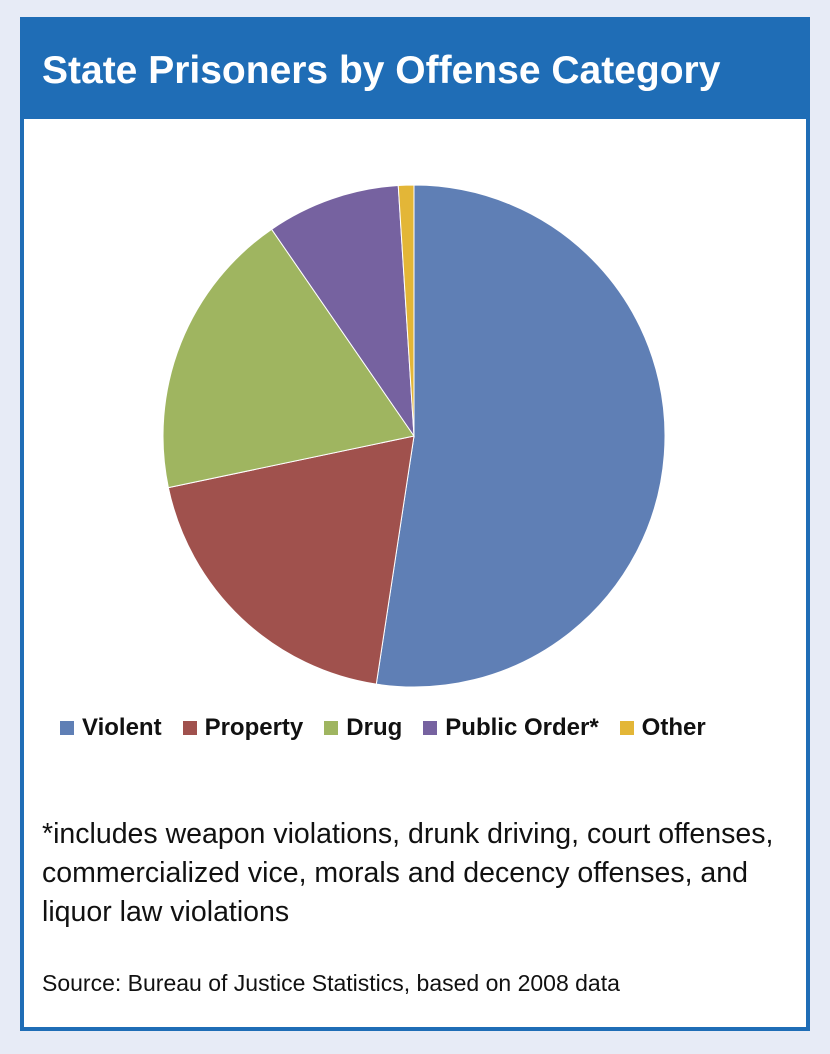  I want to click on legend-item-violent: Violent, so click(111, 728).